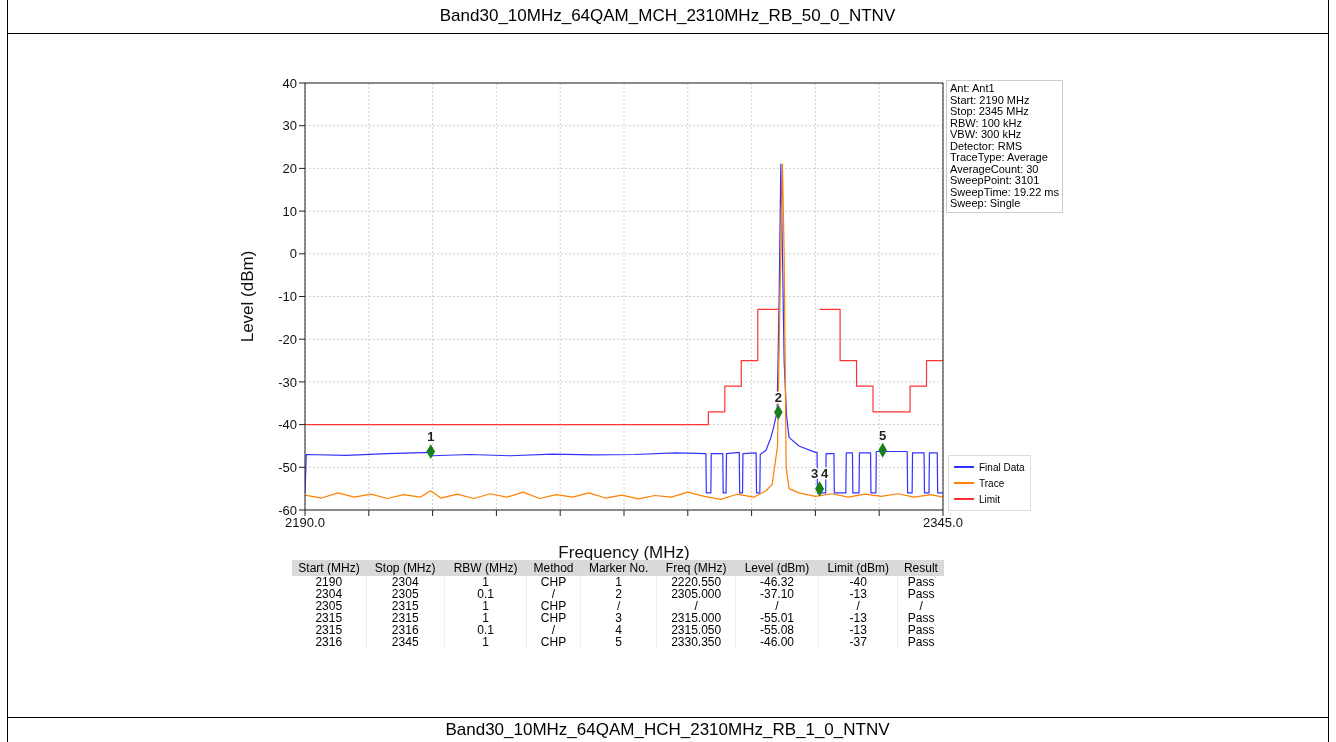 The height and width of the screenshot is (742, 1336). What do you see at coordinates (667, 730) in the screenshot?
I see `text: Band30_10MHz_64QAM_HCH_2310MHz_RB_1_0_NTNV` at bounding box center [667, 730].